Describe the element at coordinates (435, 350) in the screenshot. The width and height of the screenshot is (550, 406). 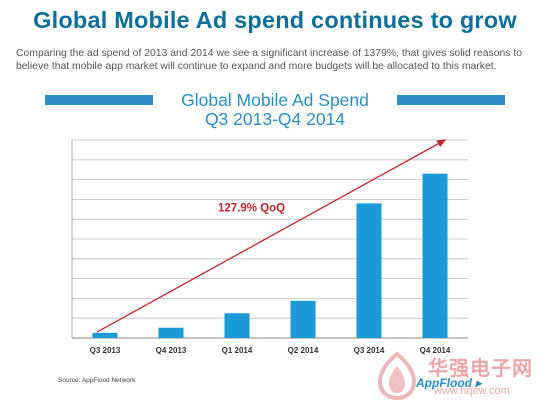
I see `x-tick-label: Q4 2014` at that location.